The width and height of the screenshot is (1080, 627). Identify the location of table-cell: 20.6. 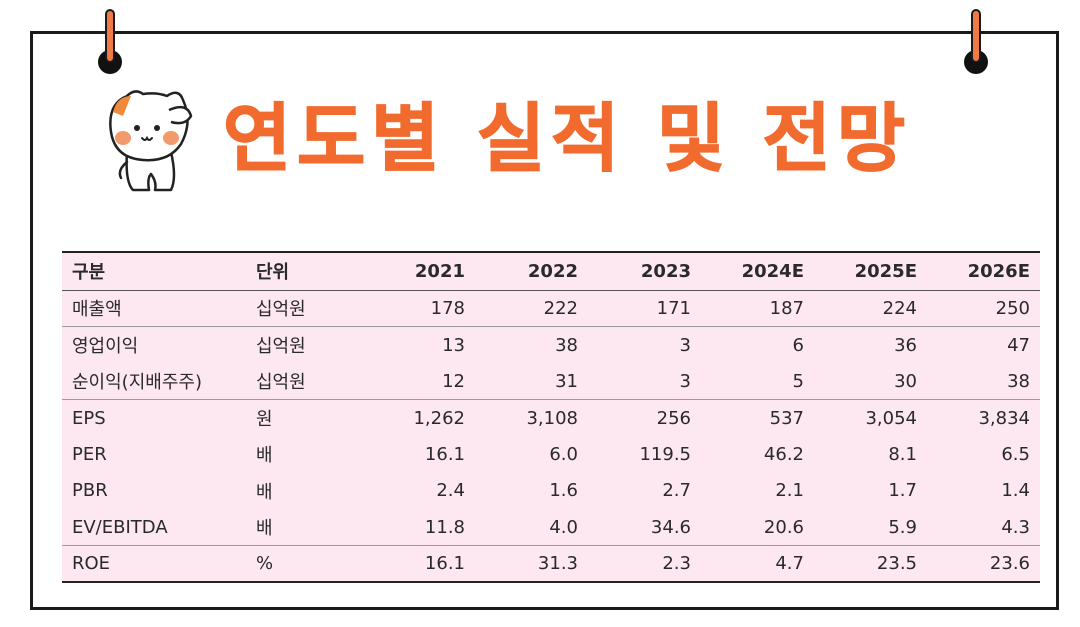
(757, 527).